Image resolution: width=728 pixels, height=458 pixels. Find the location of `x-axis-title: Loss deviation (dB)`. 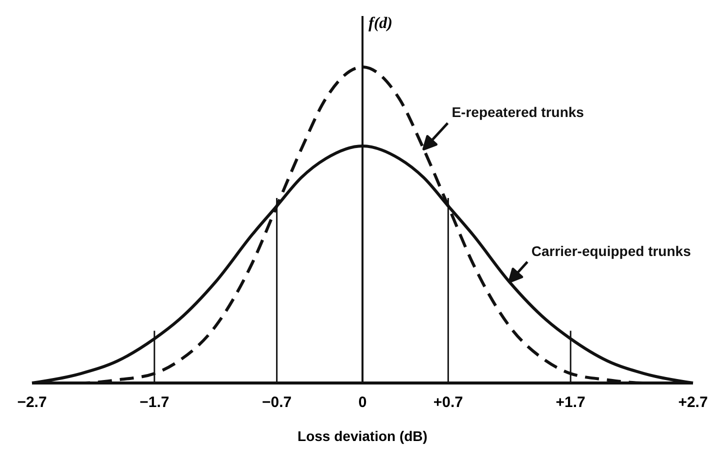

x-axis-title: Loss deviation (dB) is located at coordinates (363, 436).